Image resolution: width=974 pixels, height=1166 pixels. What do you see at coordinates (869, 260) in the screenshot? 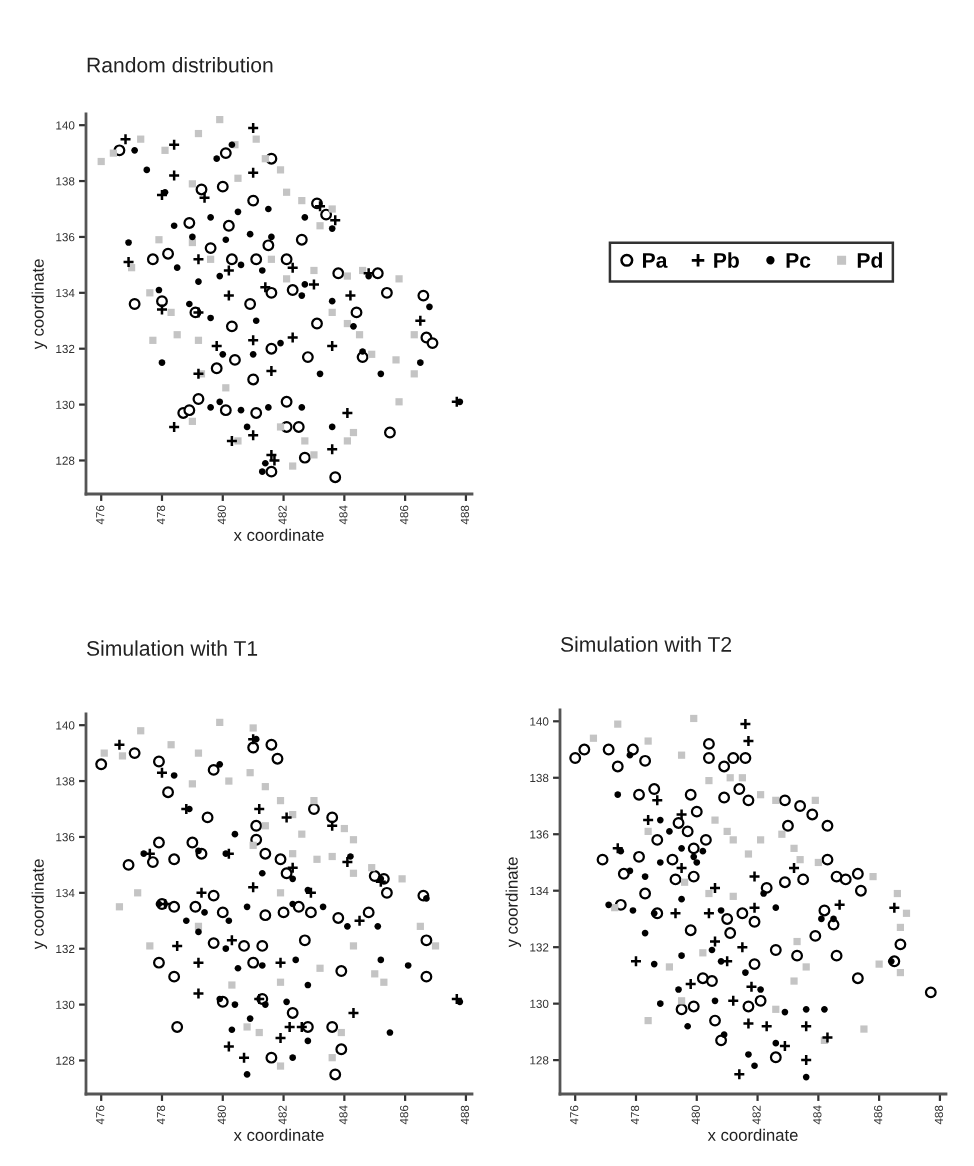
I see `legend-label: Pd` at bounding box center [869, 260].